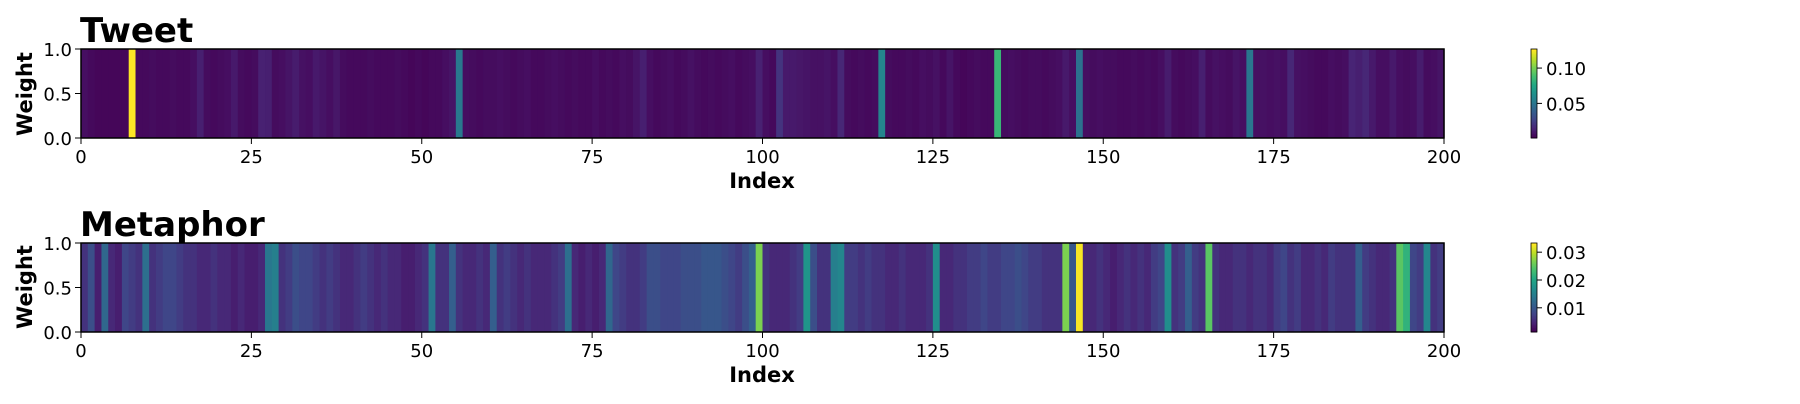  I want to click on x-tick-label: 200, so click(1444, 351).